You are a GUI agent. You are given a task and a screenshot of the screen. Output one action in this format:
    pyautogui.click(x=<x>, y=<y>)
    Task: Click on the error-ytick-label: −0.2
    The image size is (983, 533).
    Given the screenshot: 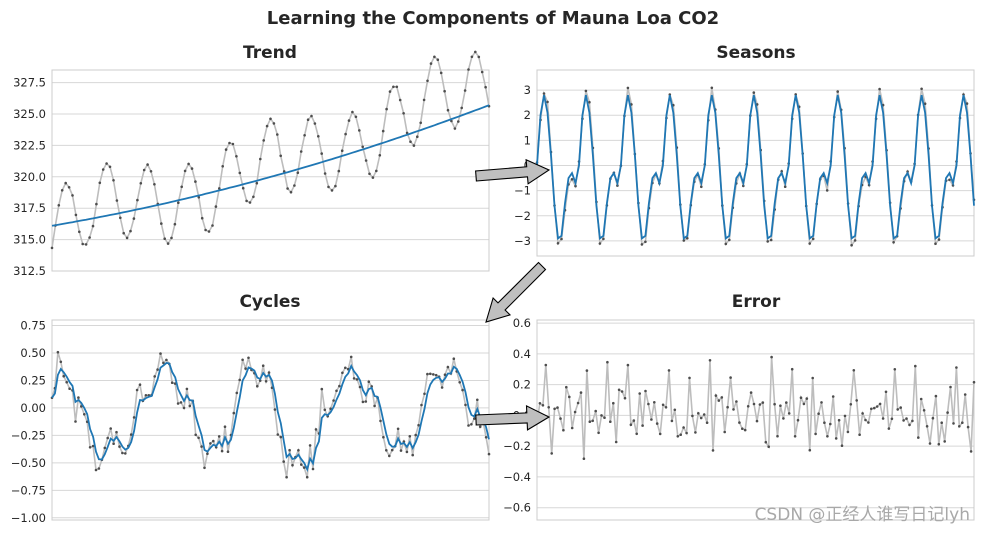 What is the action you would take?
    pyautogui.click(x=517, y=446)
    